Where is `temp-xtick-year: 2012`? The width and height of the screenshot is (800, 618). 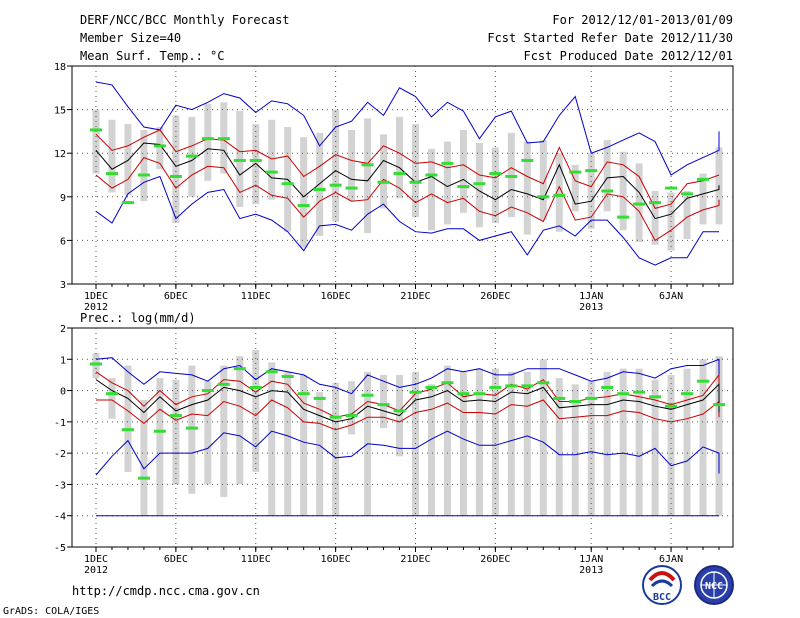
temp-xtick-year: 2012 is located at coordinates (96, 307).